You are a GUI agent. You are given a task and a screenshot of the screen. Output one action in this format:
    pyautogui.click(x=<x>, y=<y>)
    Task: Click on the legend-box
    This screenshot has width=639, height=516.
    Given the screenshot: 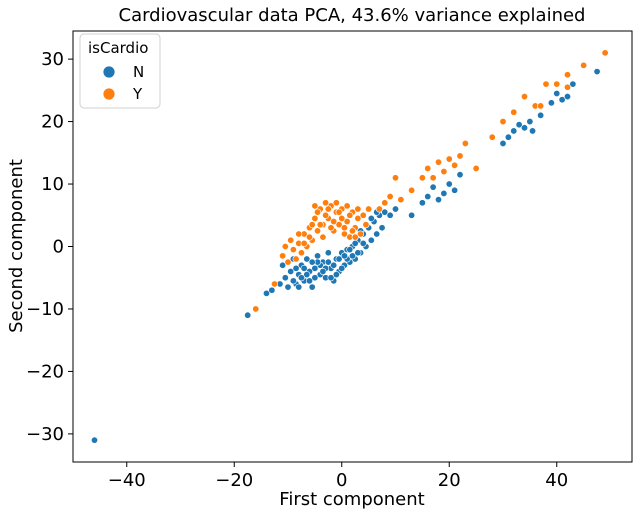 What is the action you would take?
    pyautogui.click(x=120, y=71)
    